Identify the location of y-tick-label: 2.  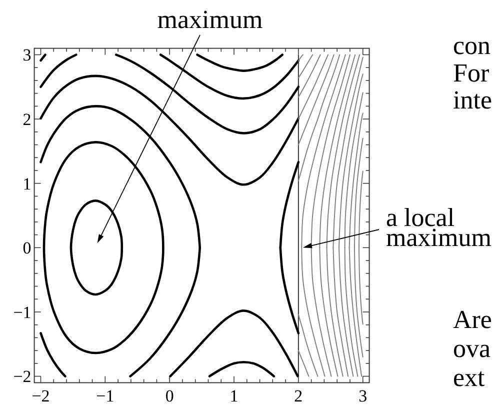
(27, 119).